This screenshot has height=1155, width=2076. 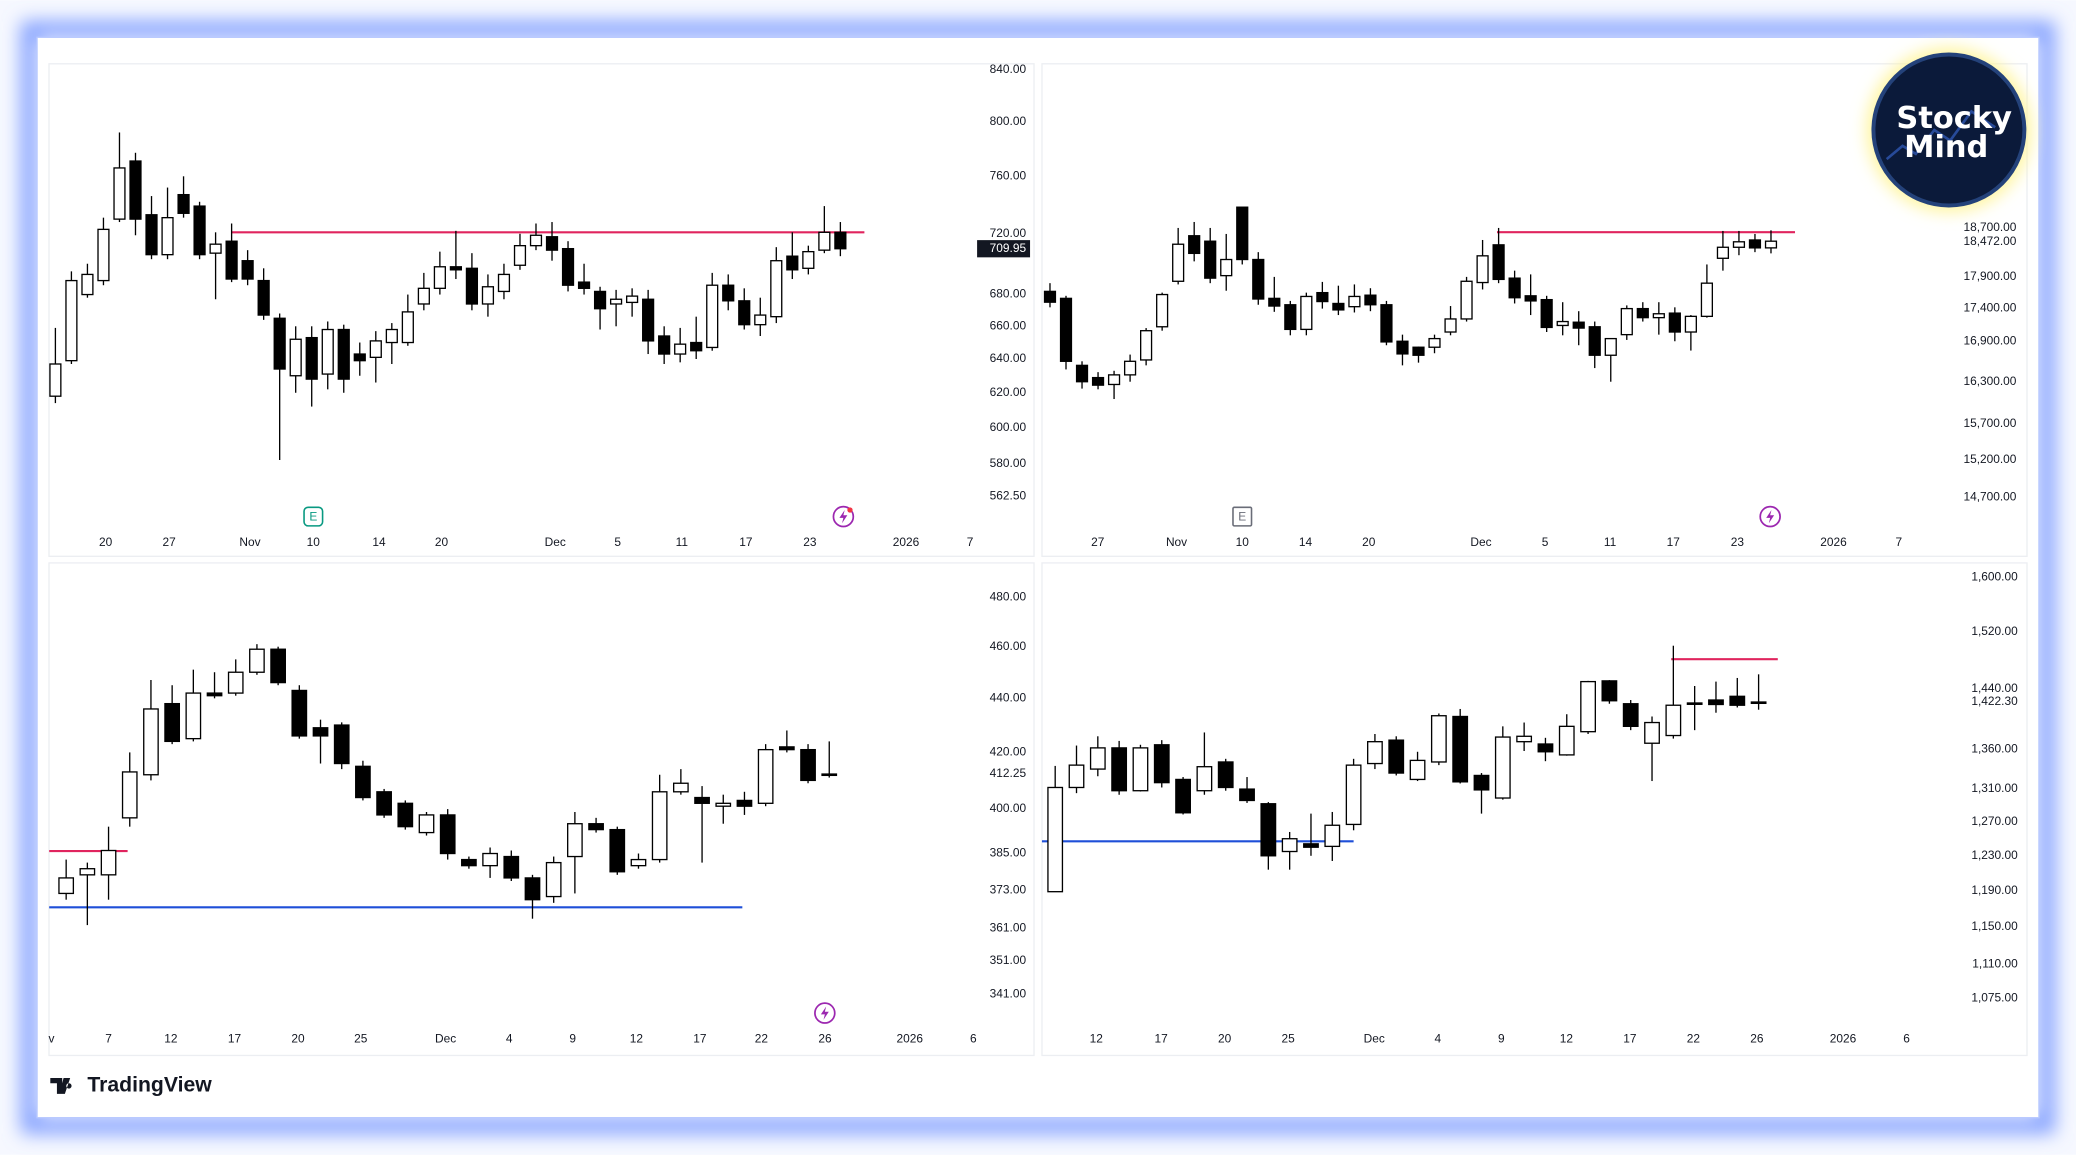 I want to click on x-tick-label: 5, so click(x=1545, y=542).